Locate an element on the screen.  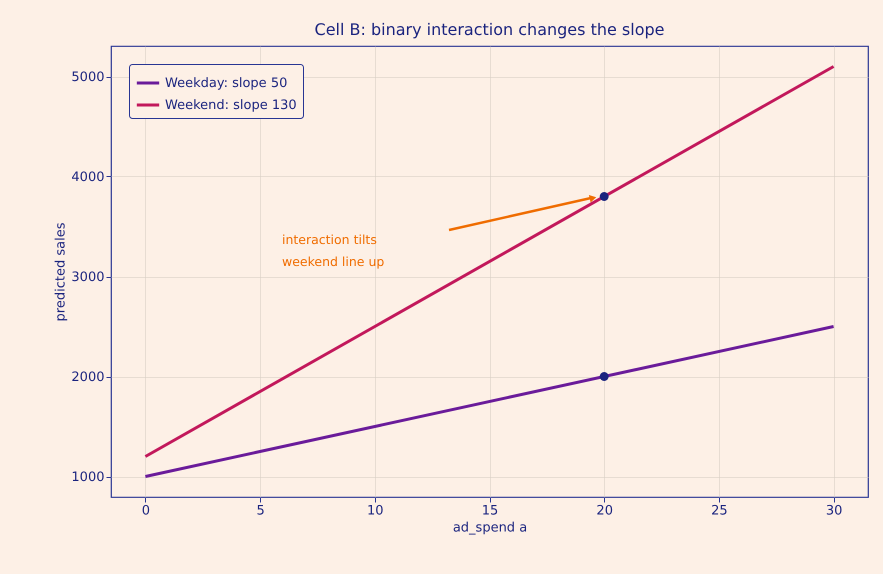
x-tick-label: 20 is located at coordinates (604, 511).